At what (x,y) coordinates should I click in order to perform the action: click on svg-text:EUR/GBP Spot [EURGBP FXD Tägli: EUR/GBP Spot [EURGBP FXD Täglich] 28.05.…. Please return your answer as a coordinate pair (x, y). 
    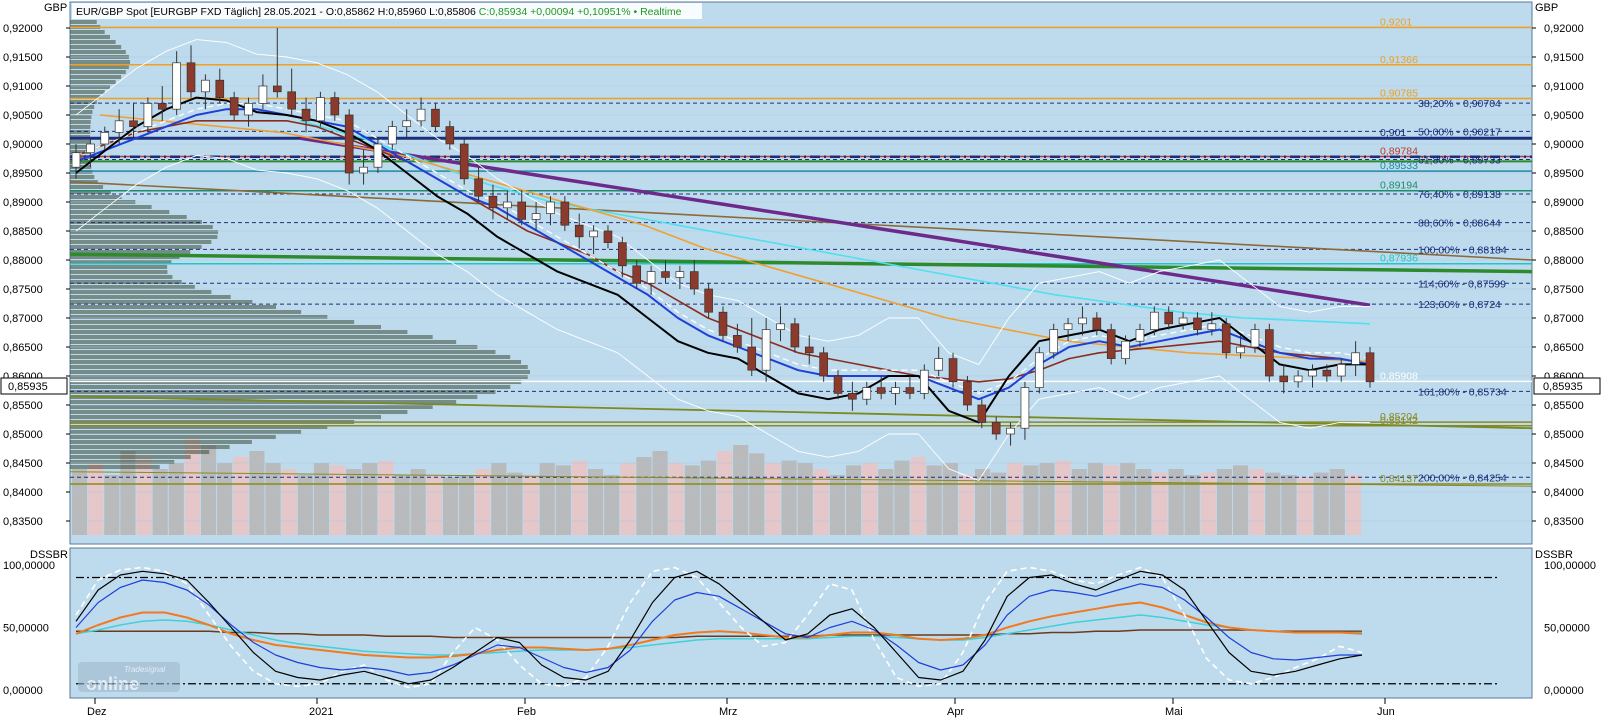
    Looking at the image, I should click on (379, 12).